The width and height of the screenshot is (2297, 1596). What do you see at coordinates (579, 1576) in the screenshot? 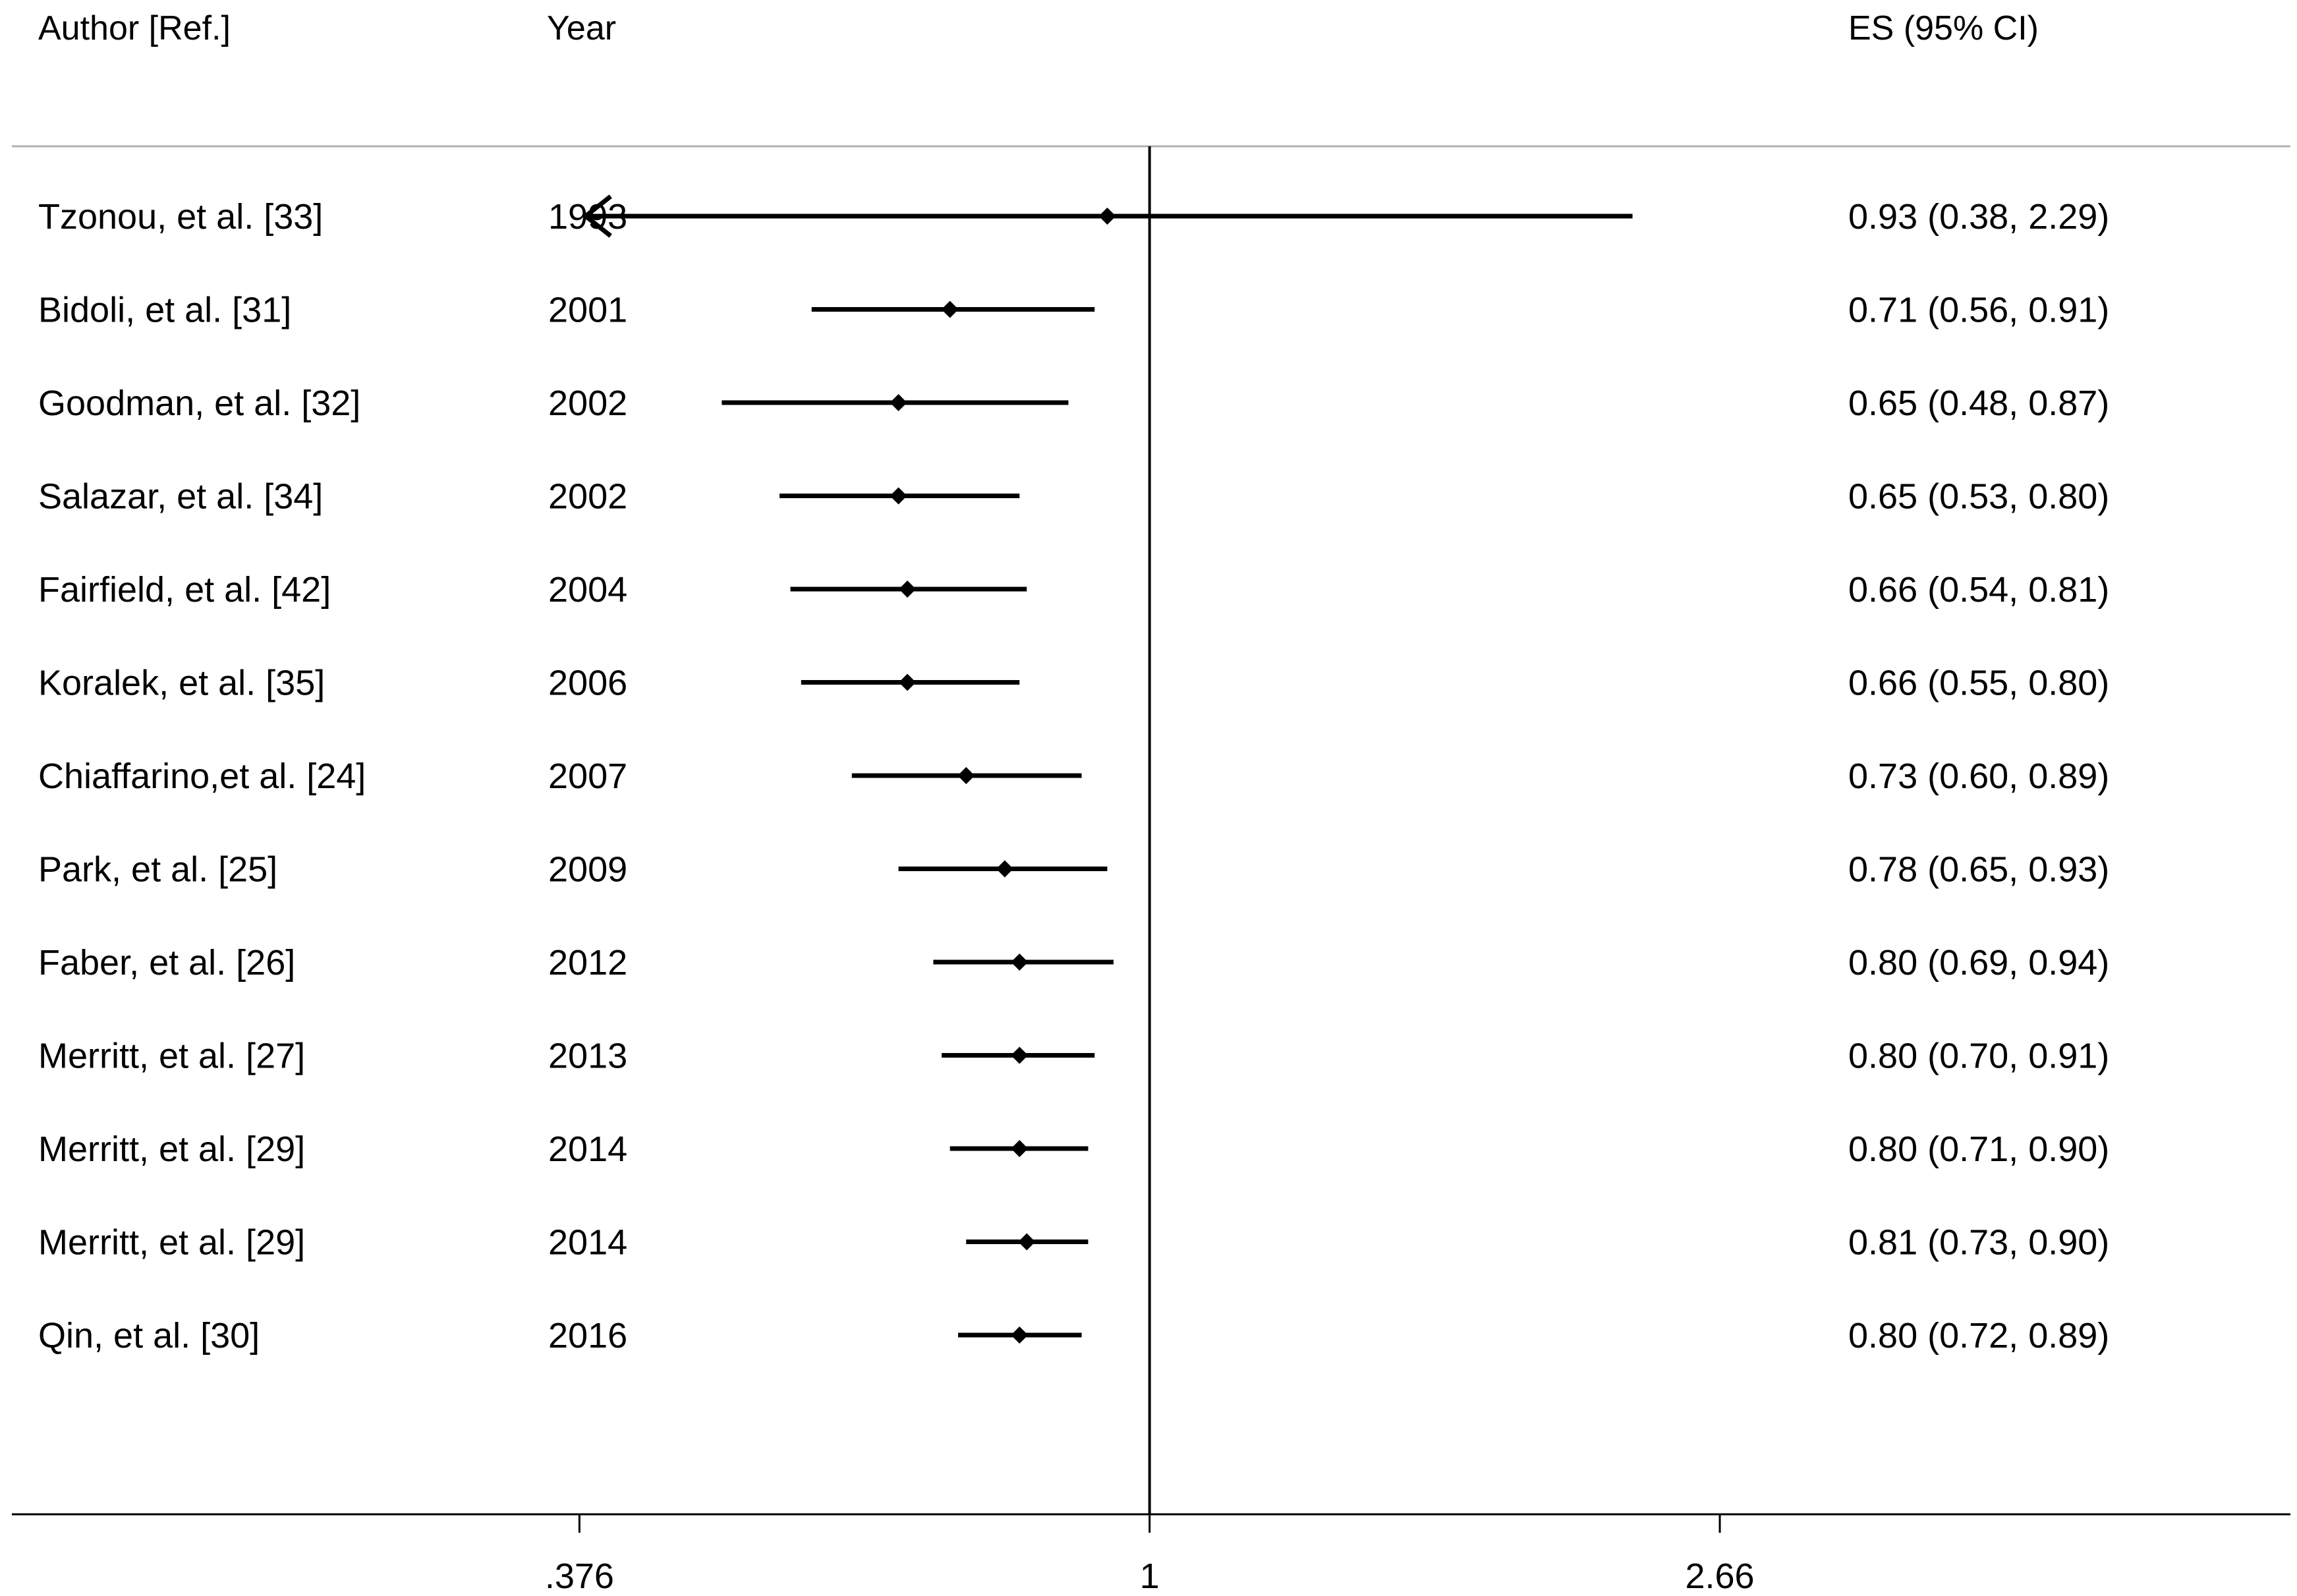
I see `x-axis-tick-label: .376` at bounding box center [579, 1576].